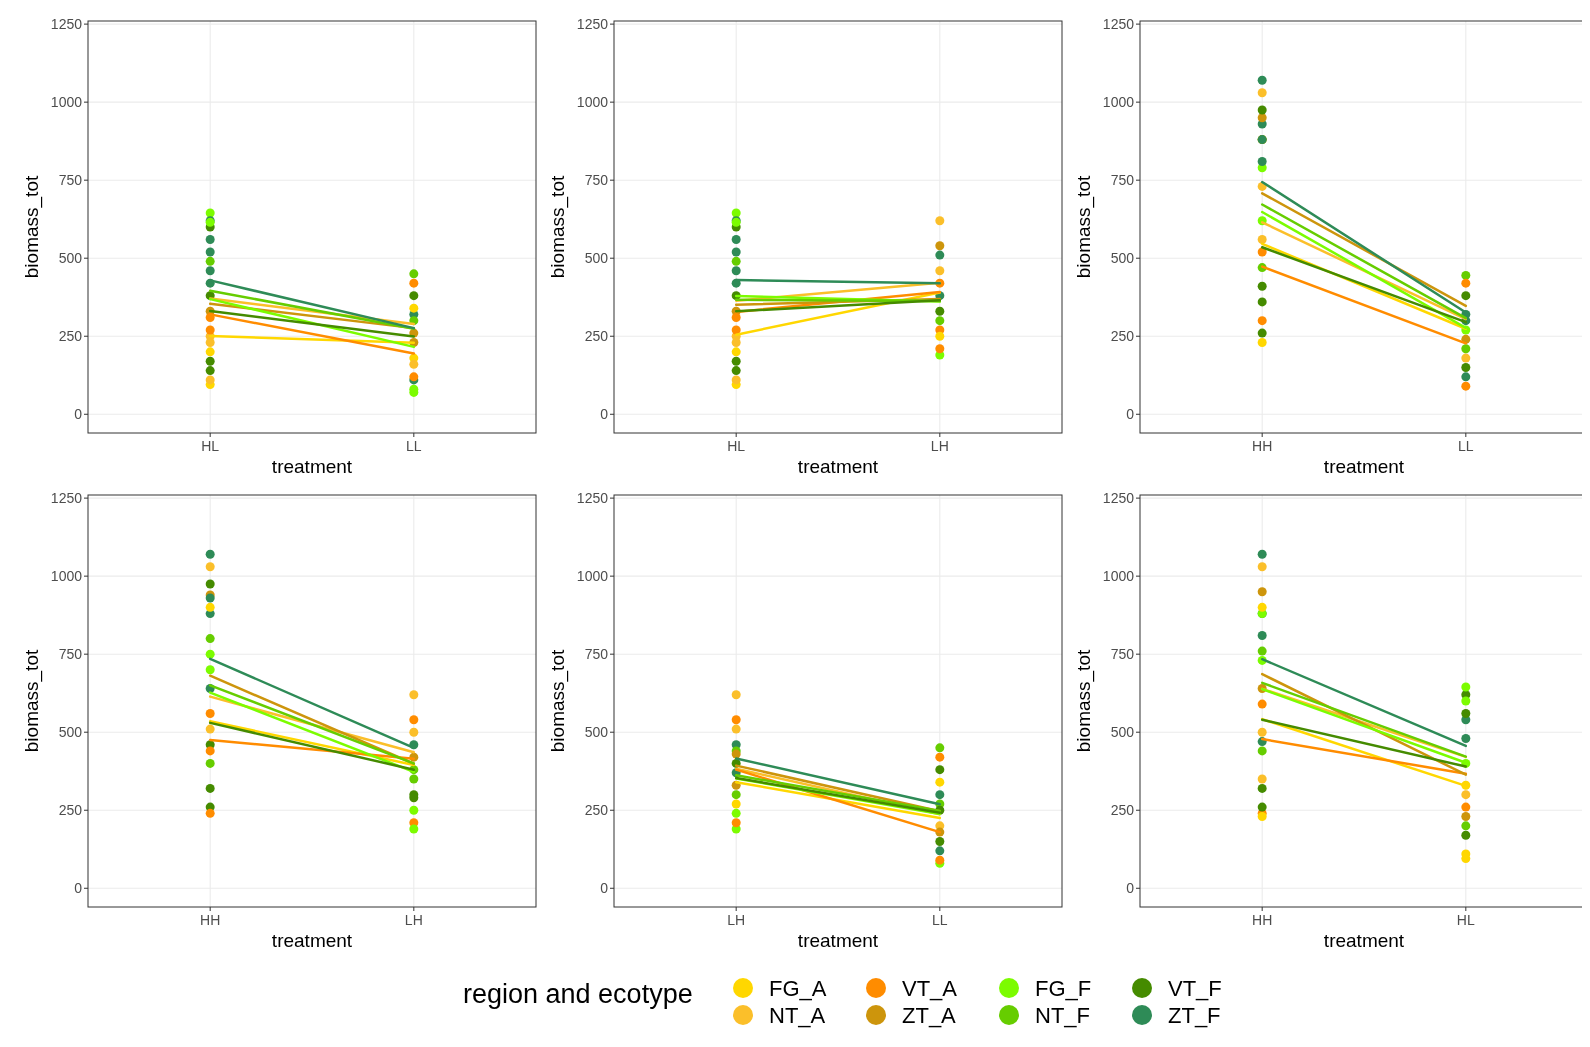 The height and width of the screenshot is (1047, 1590). What do you see at coordinates (930, 988) in the screenshot?
I see `legend-label: VT_A` at bounding box center [930, 988].